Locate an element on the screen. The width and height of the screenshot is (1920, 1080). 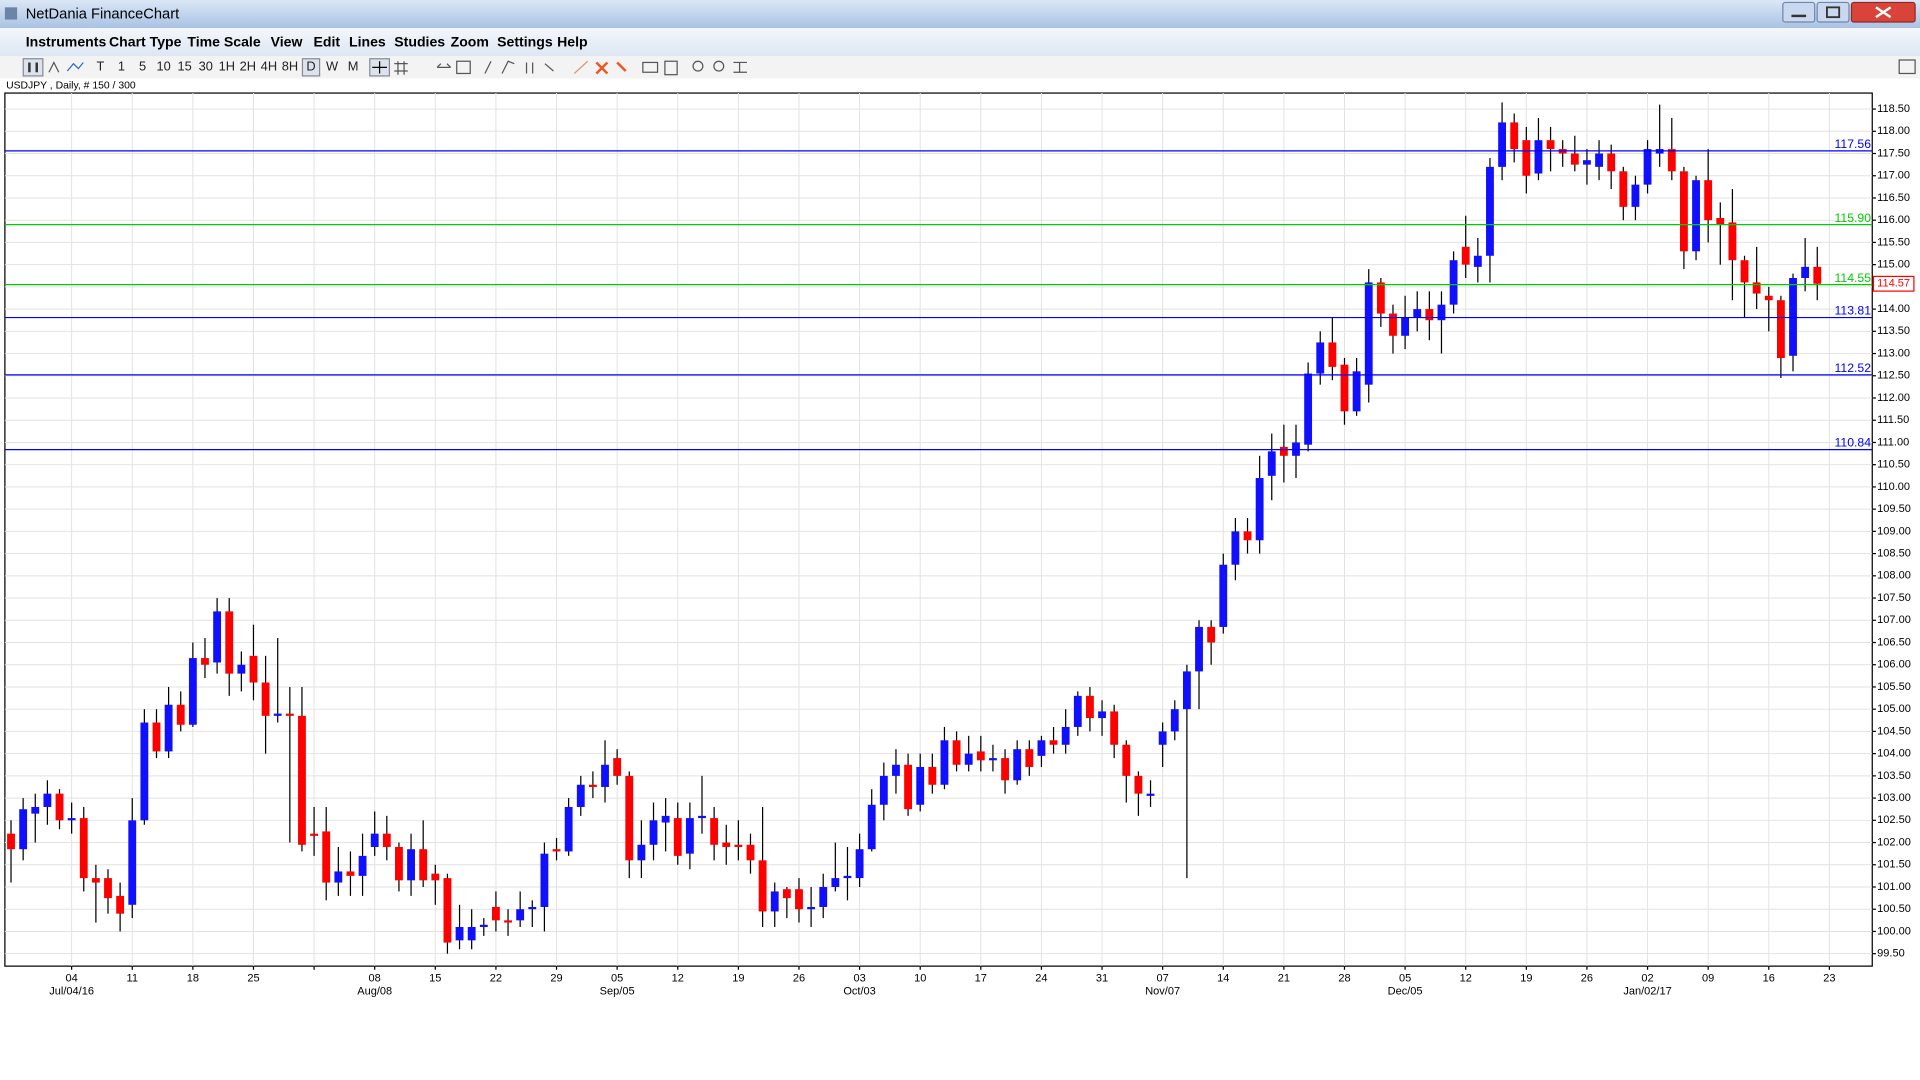
interval-button: M is located at coordinates (353, 66).